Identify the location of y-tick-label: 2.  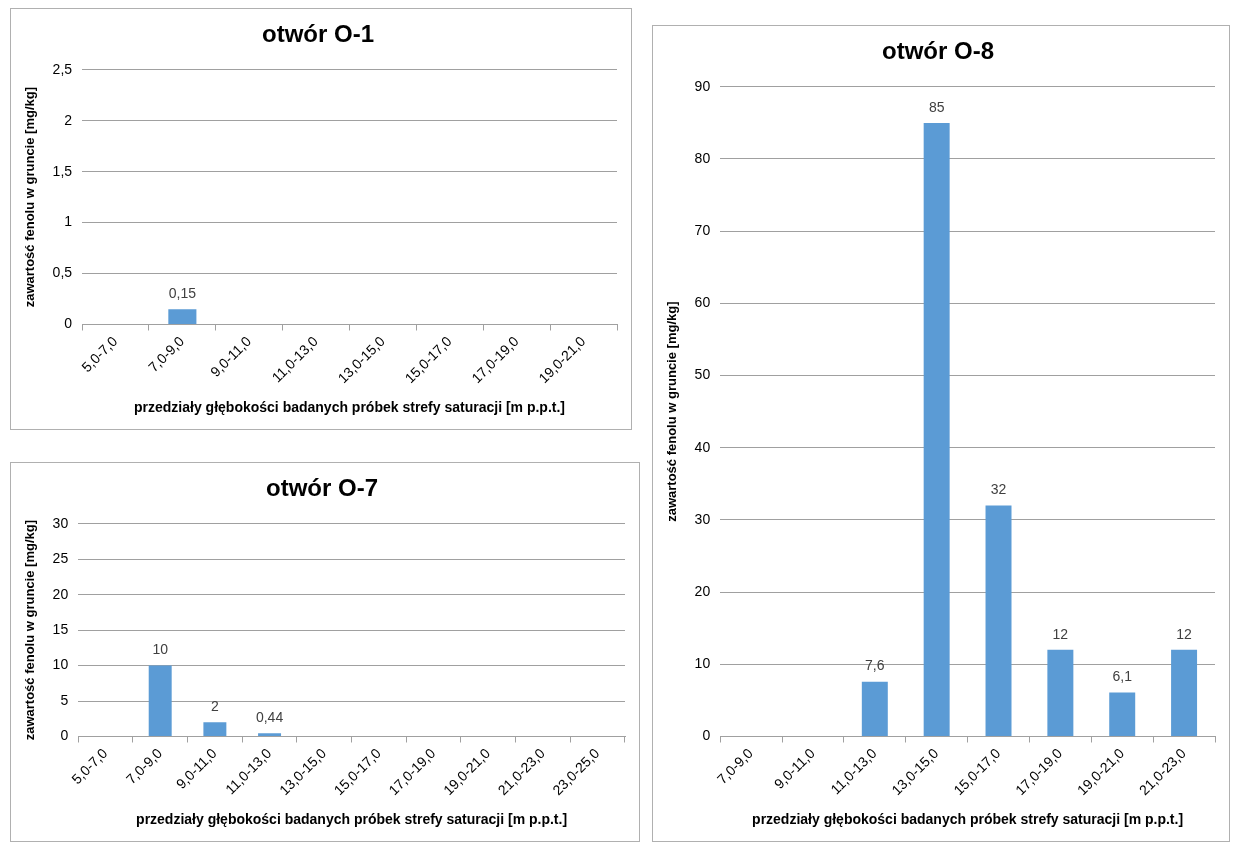
(68, 119).